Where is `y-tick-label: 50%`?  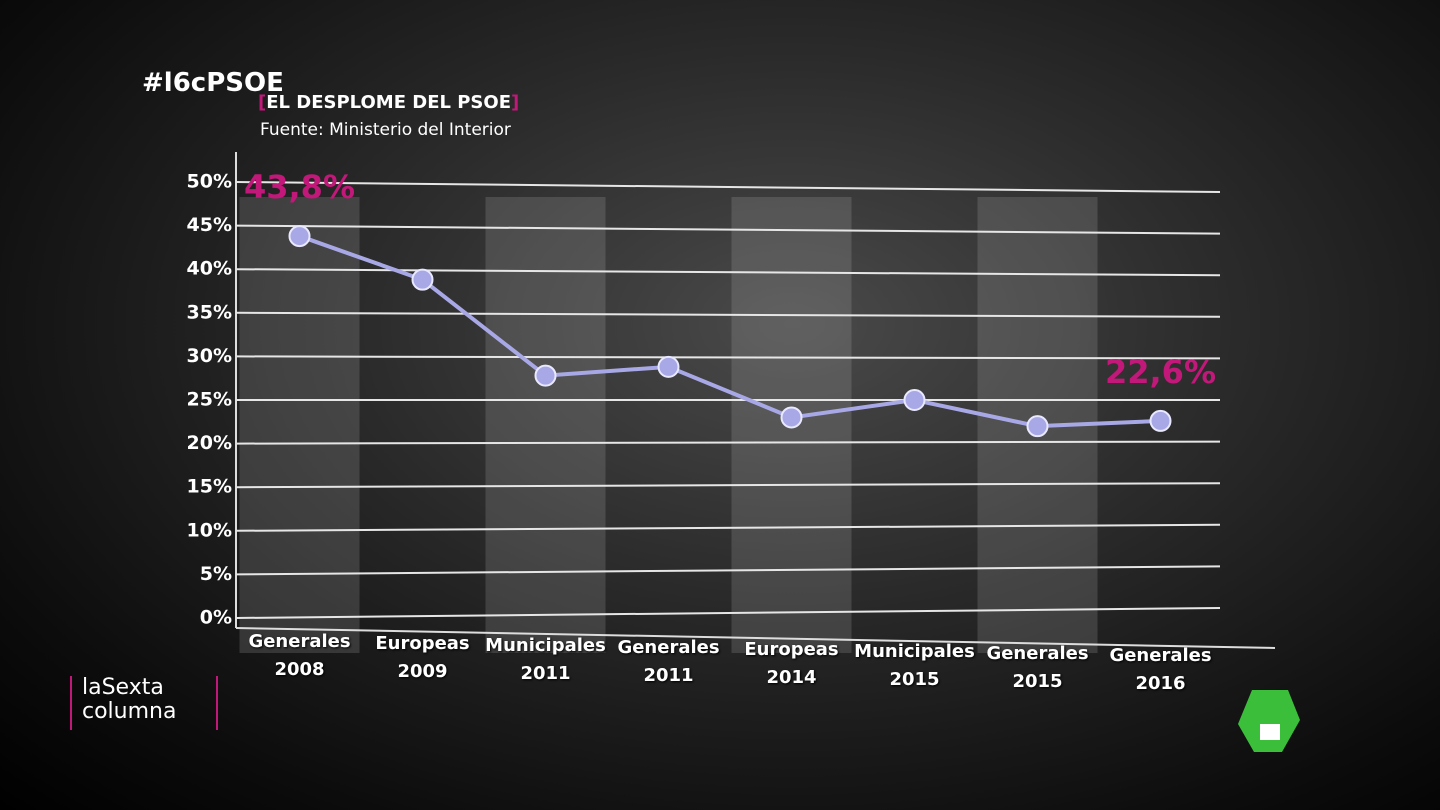
y-tick-label: 50% is located at coordinates (209, 182).